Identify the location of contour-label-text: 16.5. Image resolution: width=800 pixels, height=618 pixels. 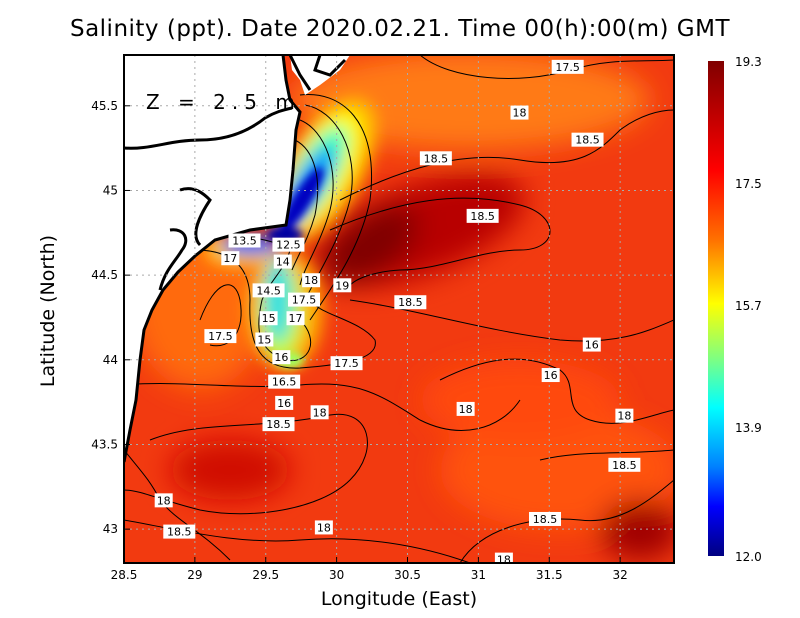
(284, 382).